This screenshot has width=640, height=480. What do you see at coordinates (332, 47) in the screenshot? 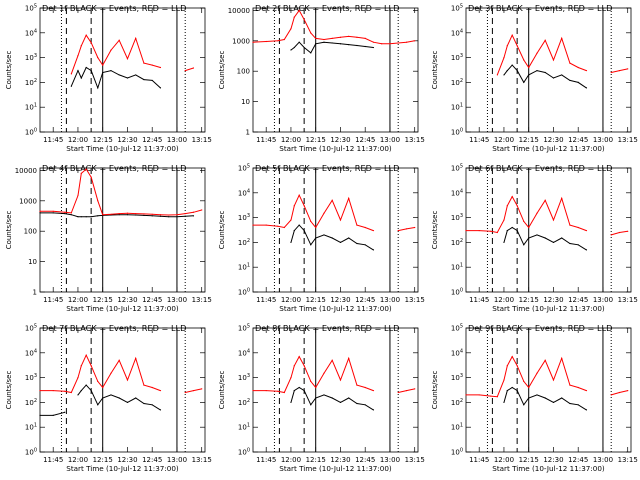
I see `series-events-line` at bounding box center [332, 47].